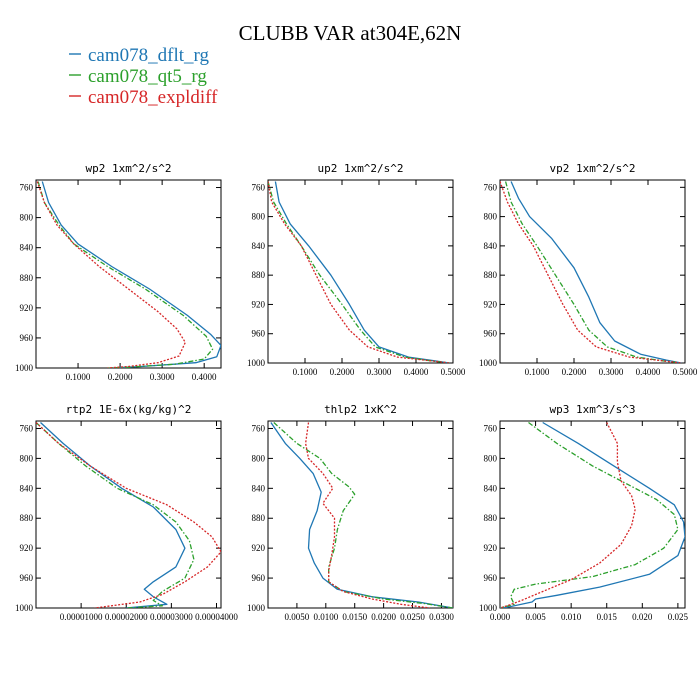 This screenshot has height=700, width=700. I want to click on panel-title: up2 1xm^2/s^2, so click(360, 168).